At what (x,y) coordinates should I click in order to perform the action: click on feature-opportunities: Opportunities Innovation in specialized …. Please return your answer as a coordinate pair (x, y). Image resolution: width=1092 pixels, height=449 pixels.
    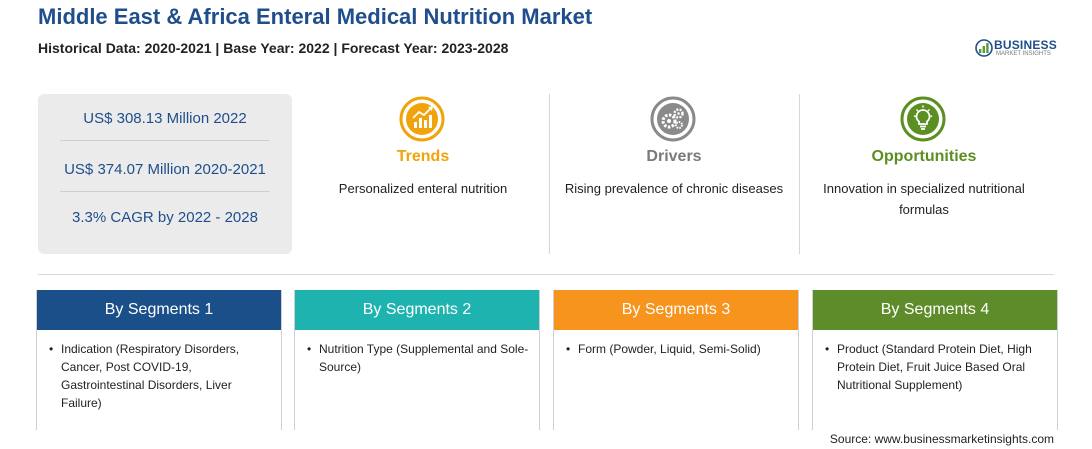
    Looking at the image, I should click on (924, 172).